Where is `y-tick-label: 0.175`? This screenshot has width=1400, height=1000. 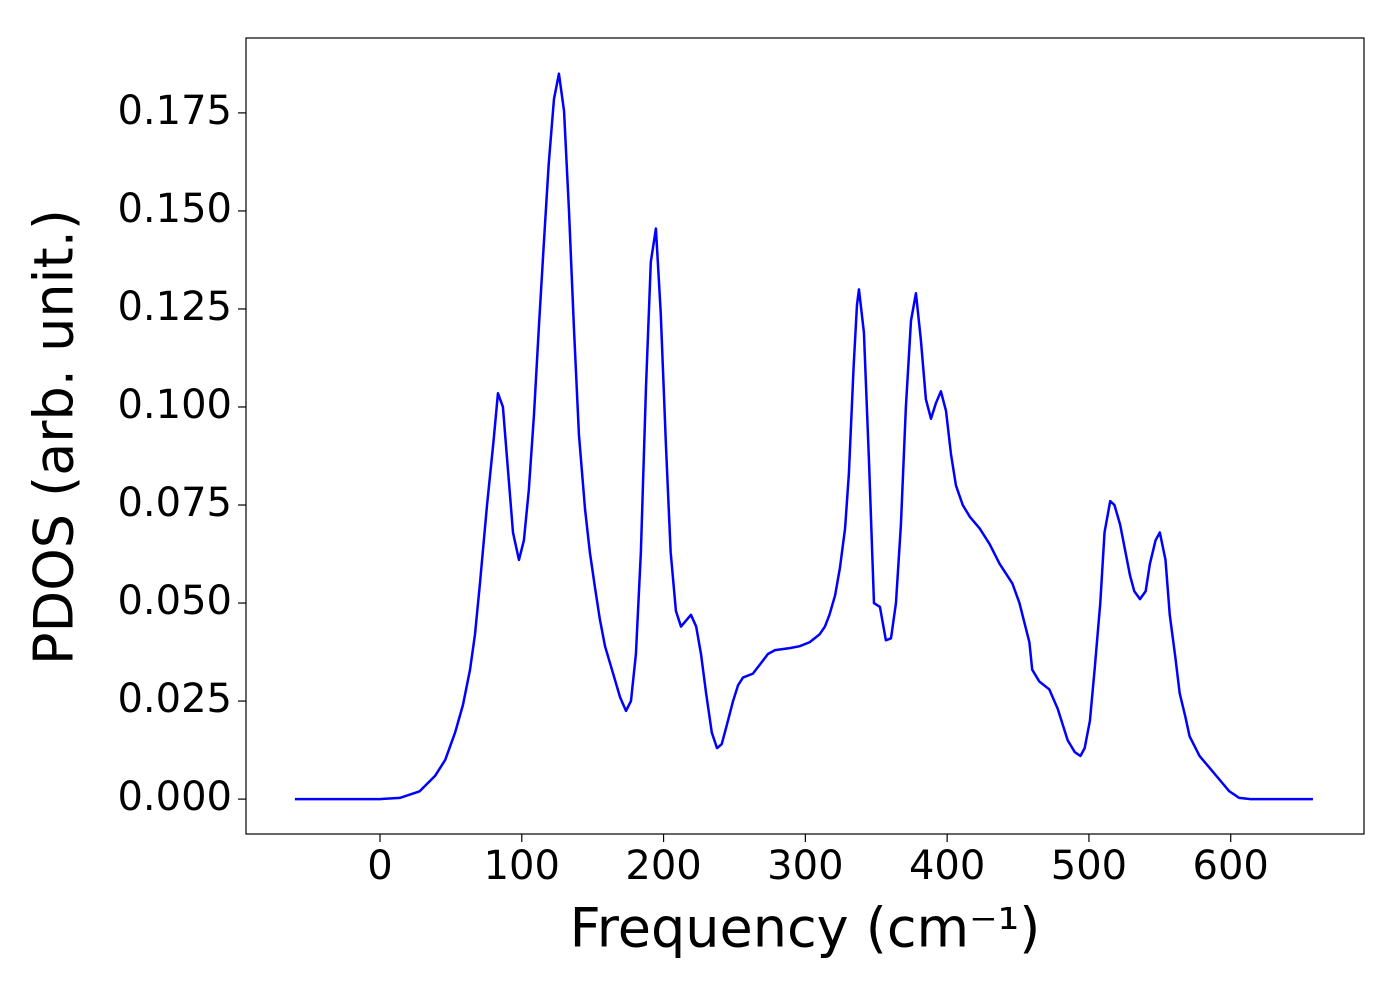 y-tick-label: 0.175 is located at coordinates (174, 111).